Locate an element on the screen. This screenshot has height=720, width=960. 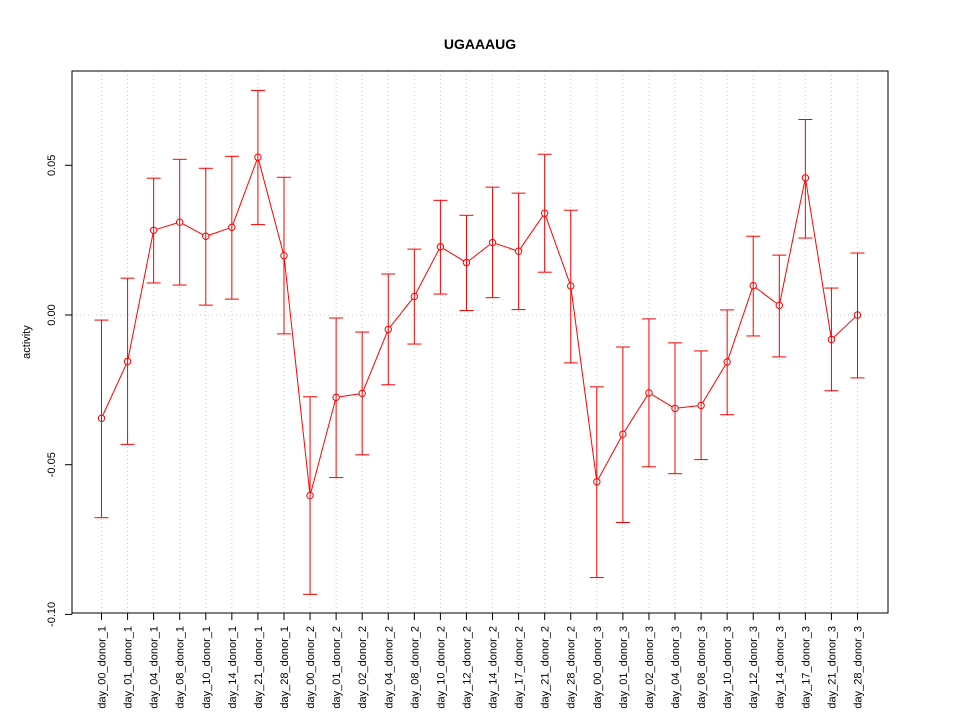
x-tick-label: day_08_donor_3 is located at coordinates (702, 667).